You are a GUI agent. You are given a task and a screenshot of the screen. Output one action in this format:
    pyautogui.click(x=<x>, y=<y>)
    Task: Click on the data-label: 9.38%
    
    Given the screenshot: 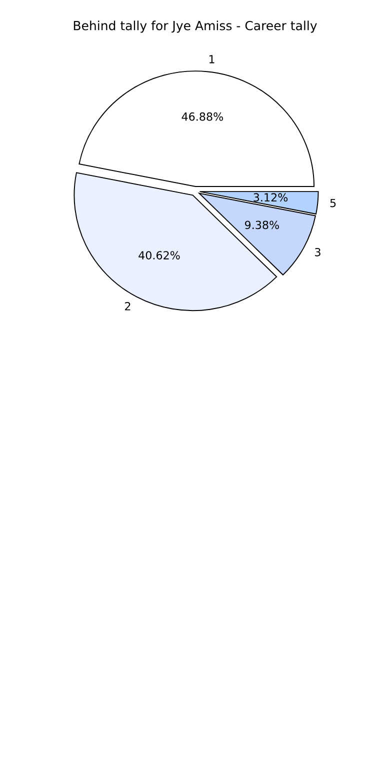 What is the action you would take?
    pyautogui.click(x=261, y=225)
    